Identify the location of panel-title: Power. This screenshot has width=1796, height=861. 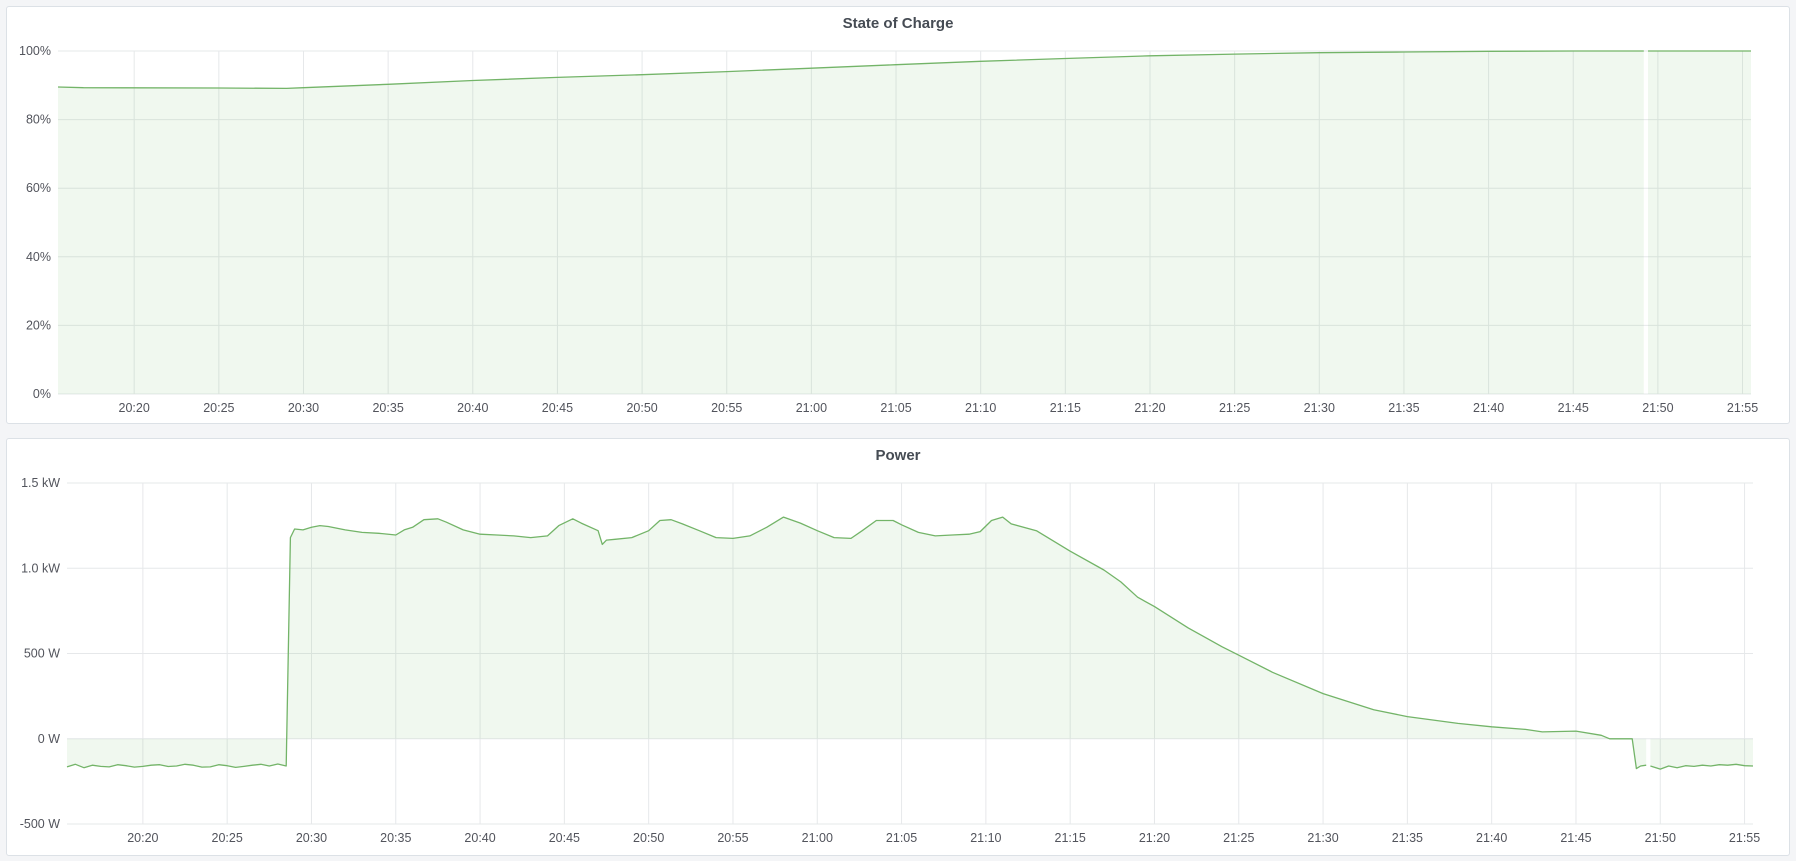
(898, 455).